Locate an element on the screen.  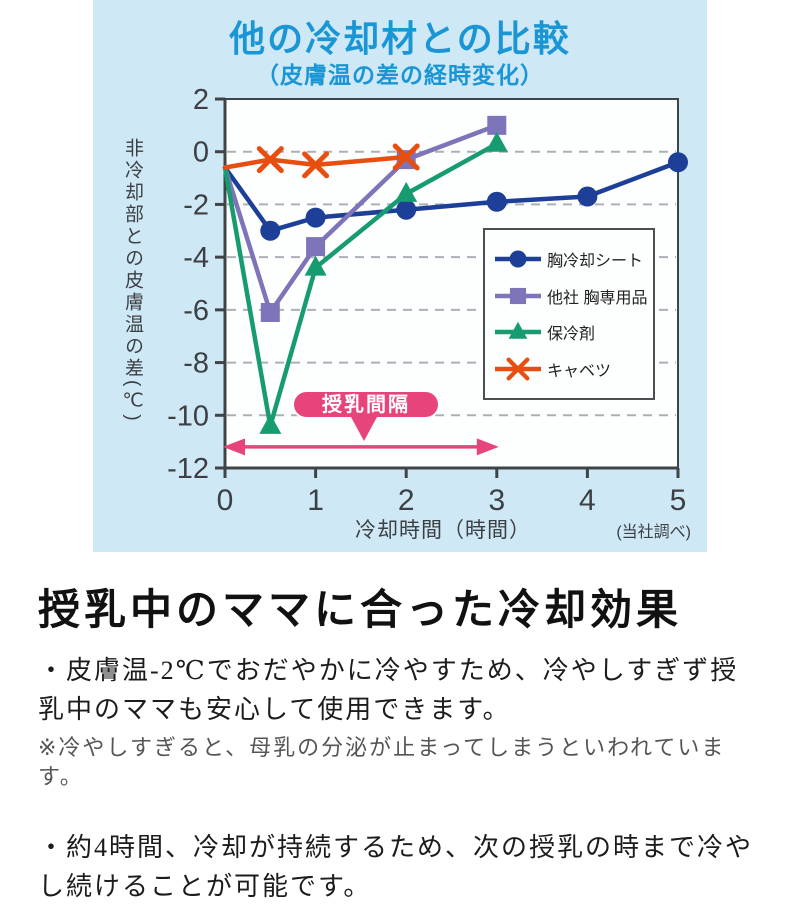
svg-text: 4 is located at coordinates (587, 500).